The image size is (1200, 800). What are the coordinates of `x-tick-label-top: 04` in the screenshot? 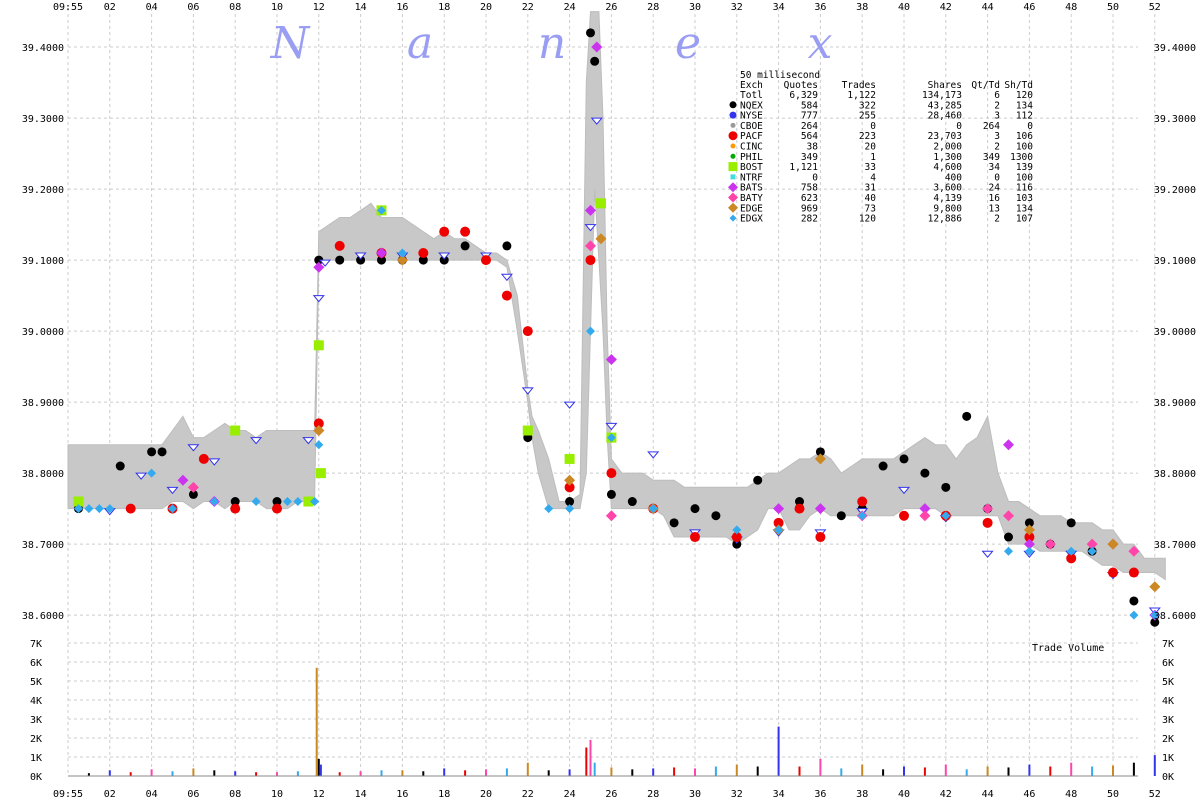 It's located at (152, 7).